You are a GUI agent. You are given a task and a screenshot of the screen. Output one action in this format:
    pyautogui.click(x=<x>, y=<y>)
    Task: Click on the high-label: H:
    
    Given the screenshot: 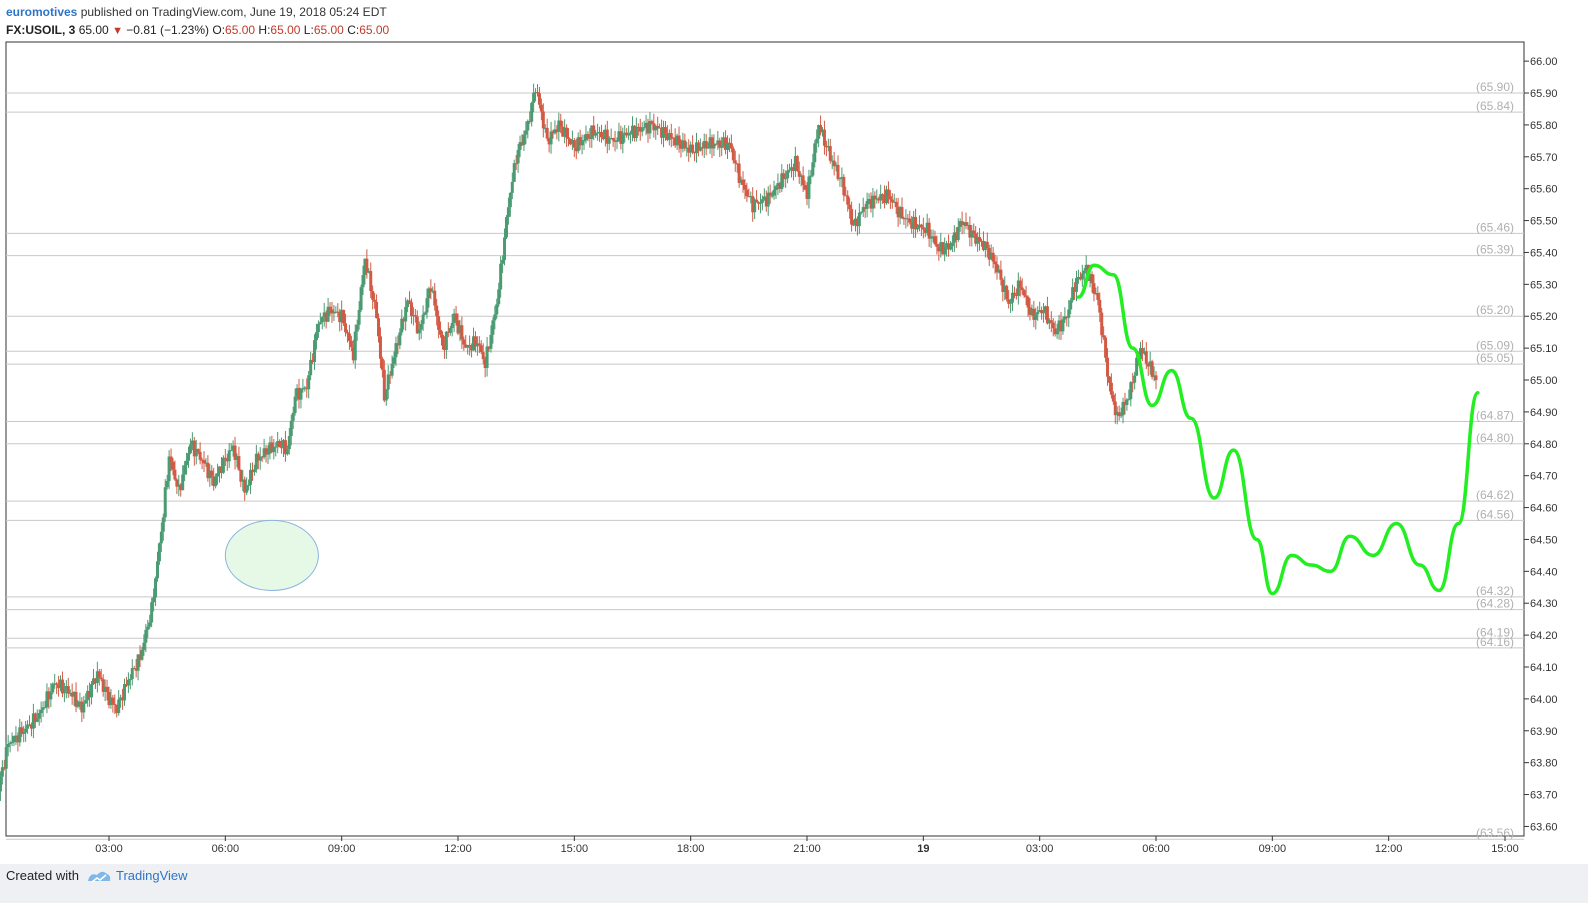 What is the action you would take?
    pyautogui.click(x=264, y=30)
    